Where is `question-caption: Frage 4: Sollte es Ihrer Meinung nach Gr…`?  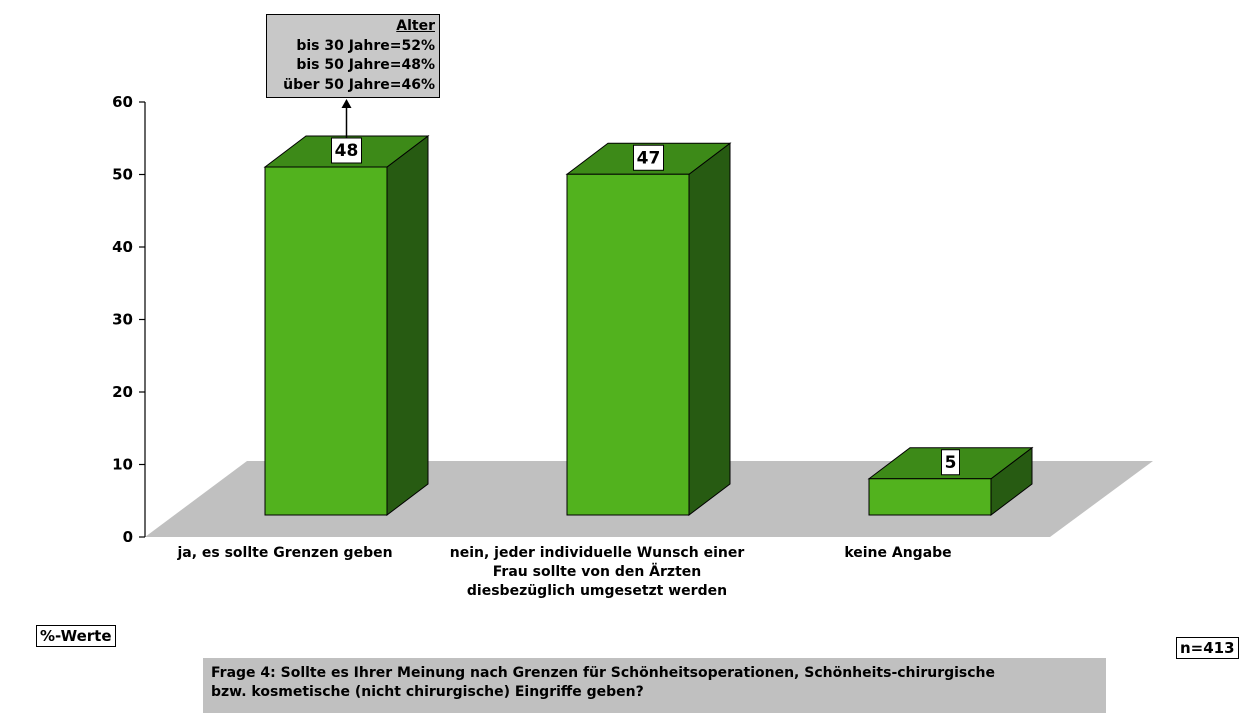 question-caption: Frage 4: Sollte es Ihrer Meinung nach Gr… is located at coordinates (654, 685).